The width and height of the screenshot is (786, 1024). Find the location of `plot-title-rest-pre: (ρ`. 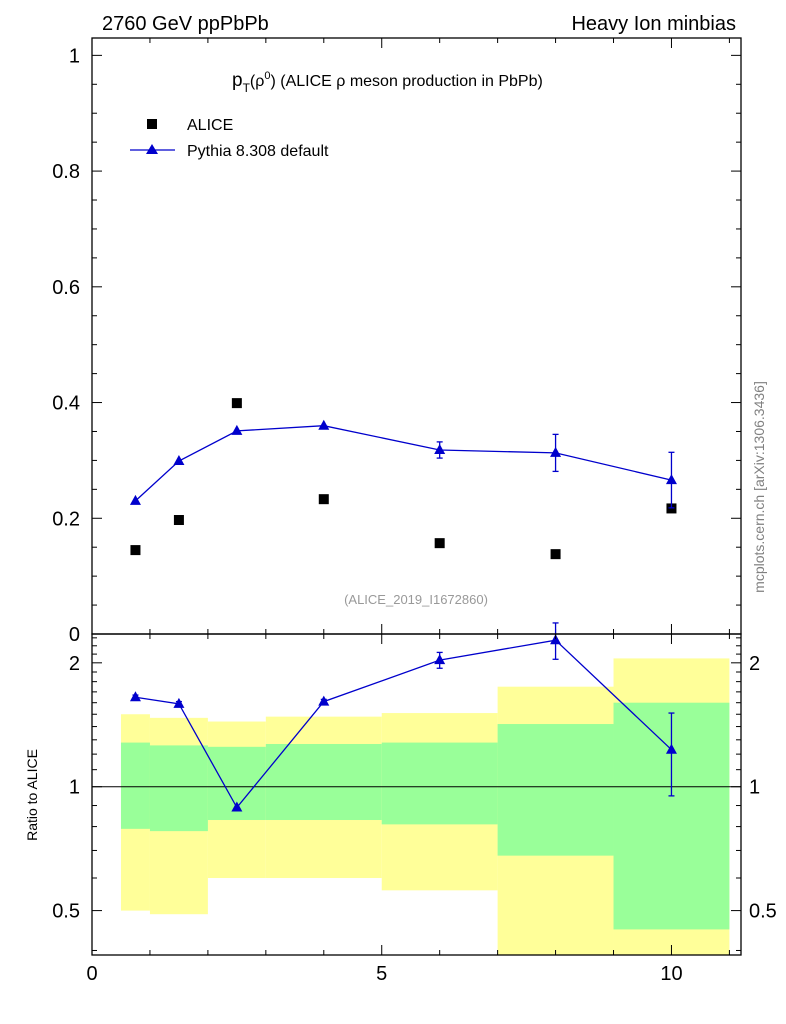

plot-title-rest-pre: (ρ is located at coordinates (257, 81).